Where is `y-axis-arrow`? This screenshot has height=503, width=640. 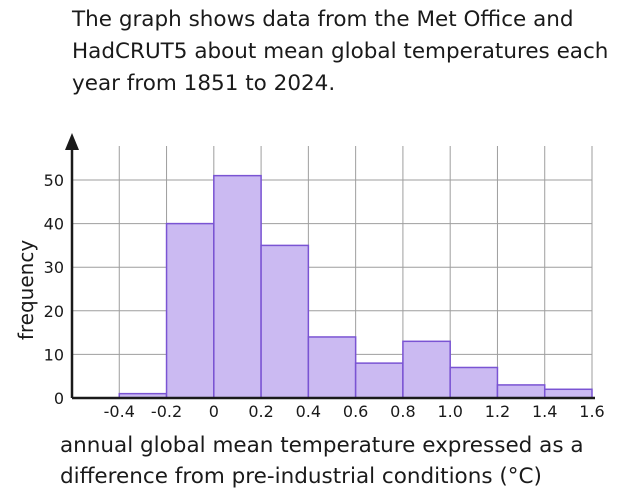 y-axis-arrow is located at coordinates (72, 141).